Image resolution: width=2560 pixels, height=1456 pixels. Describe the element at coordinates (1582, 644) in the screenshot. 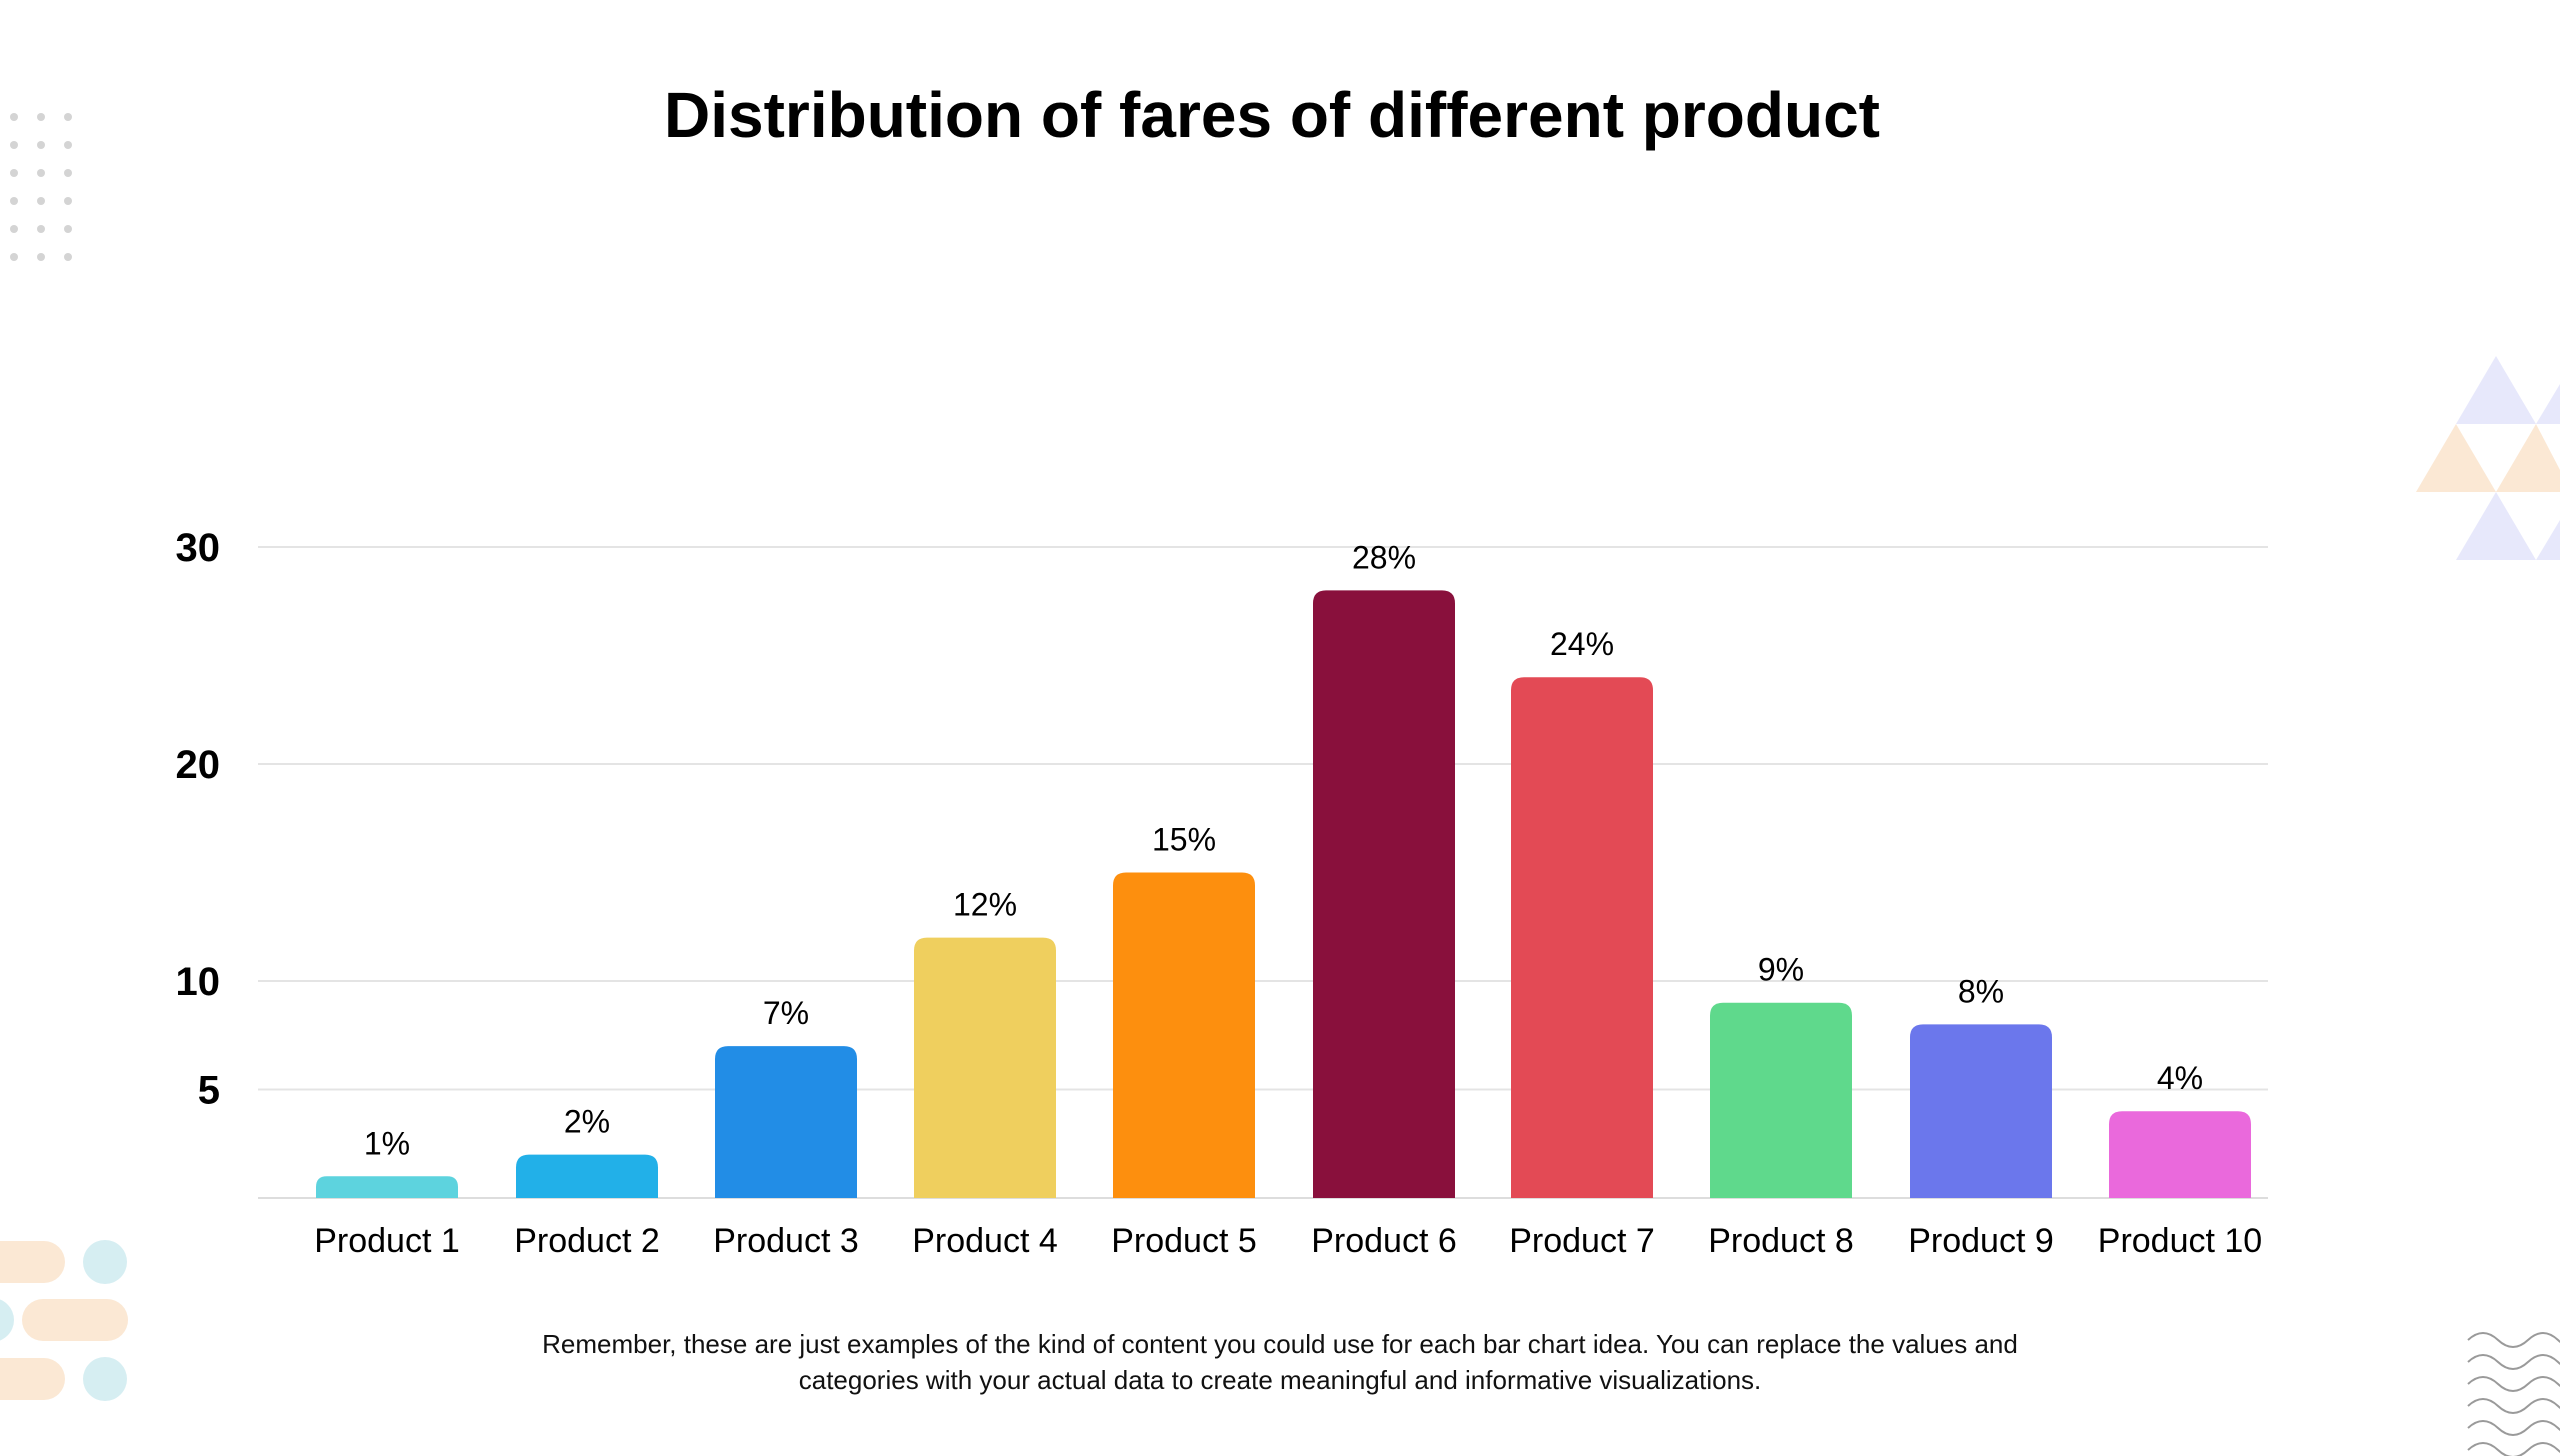

I see `data-label: 24%` at that location.